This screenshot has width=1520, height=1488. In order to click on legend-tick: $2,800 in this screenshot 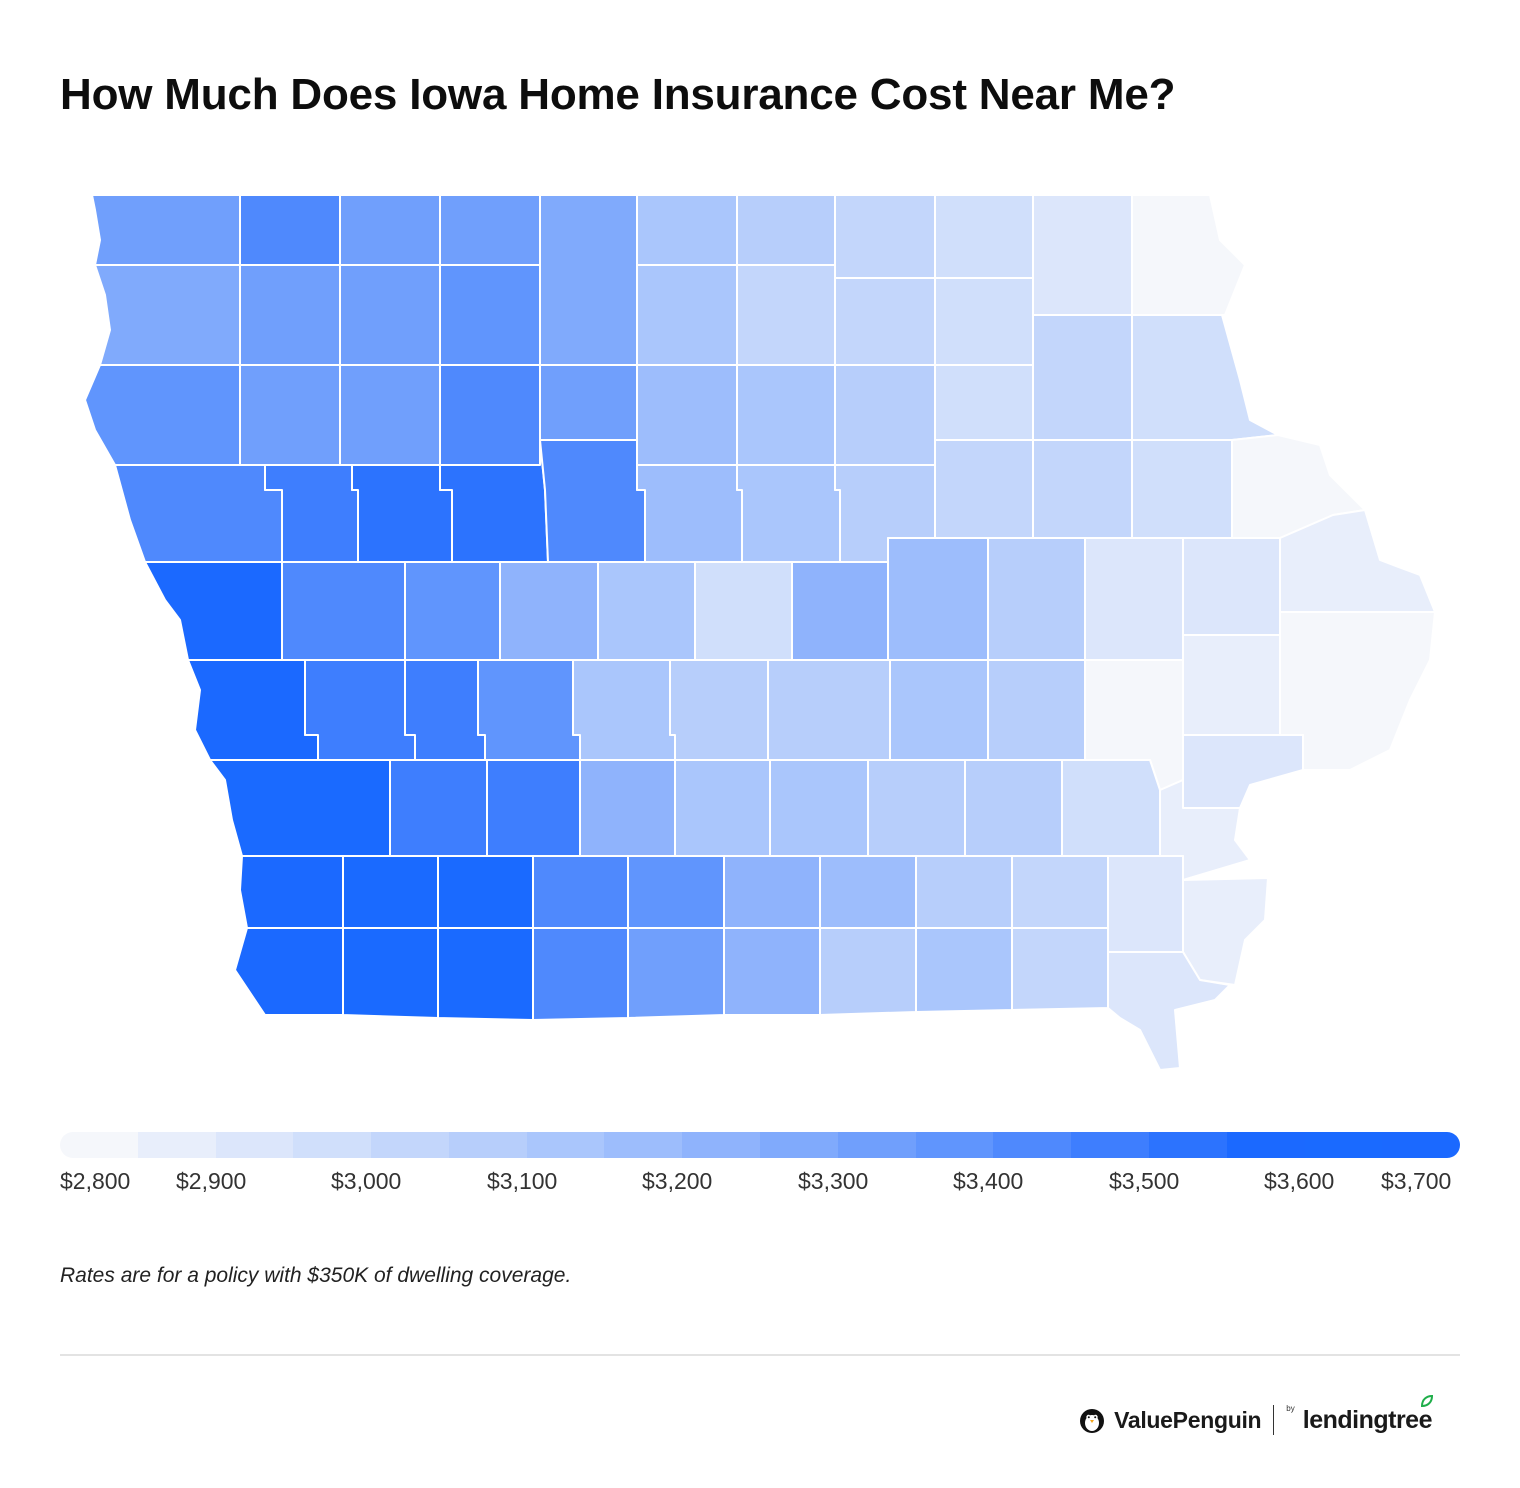, I will do `click(95, 1181)`.